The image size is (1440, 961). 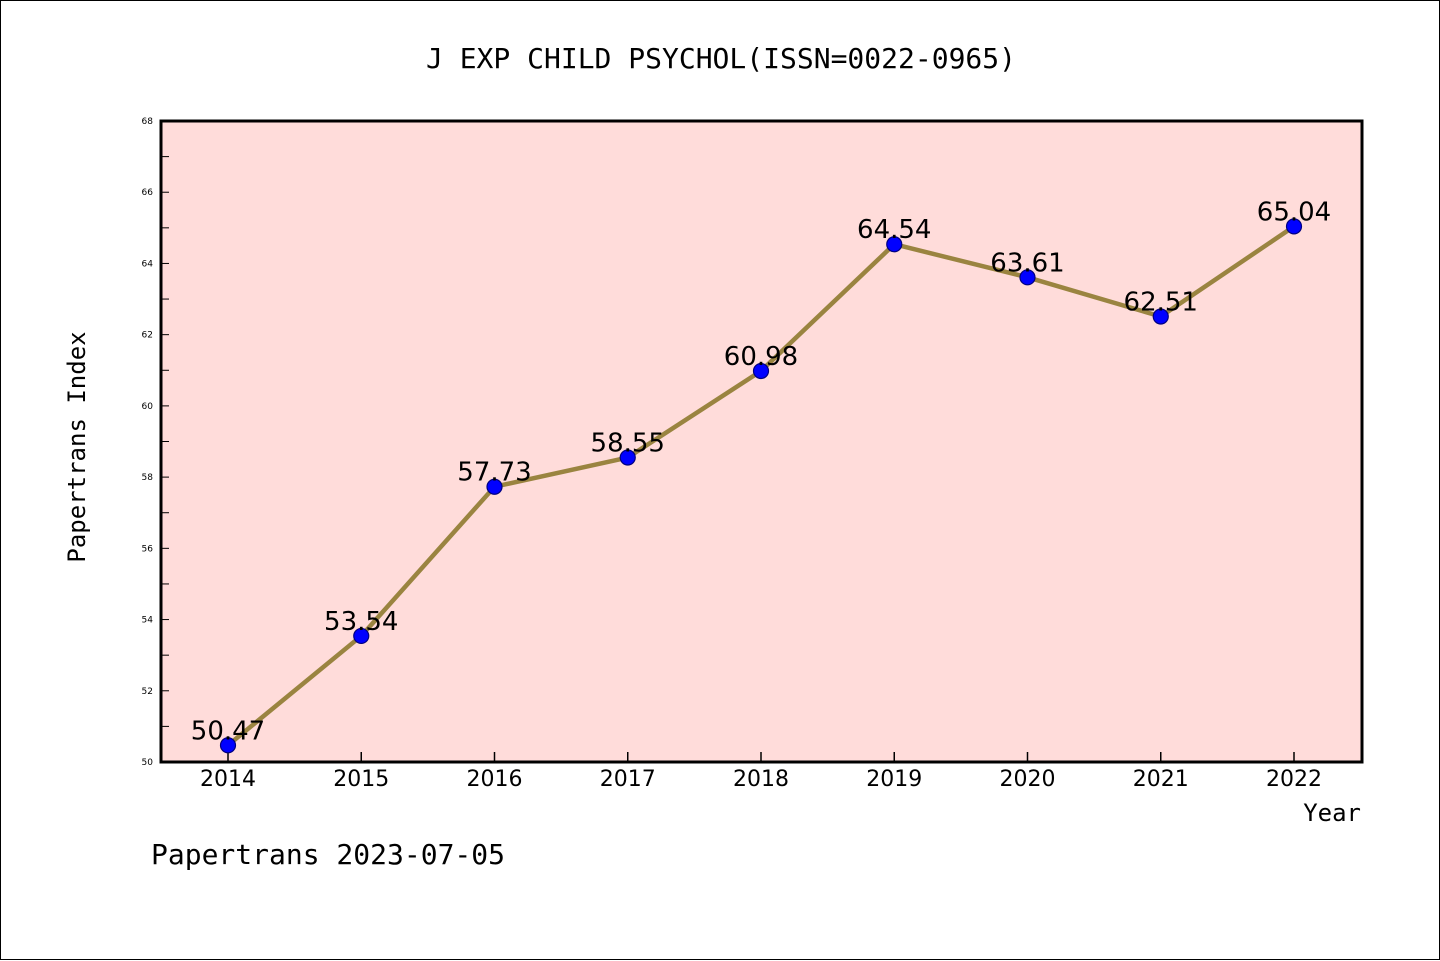 What do you see at coordinates (894, 779) in the screenshot?
I see `x-tick-label: 2019` at bounding box center [894, 779].